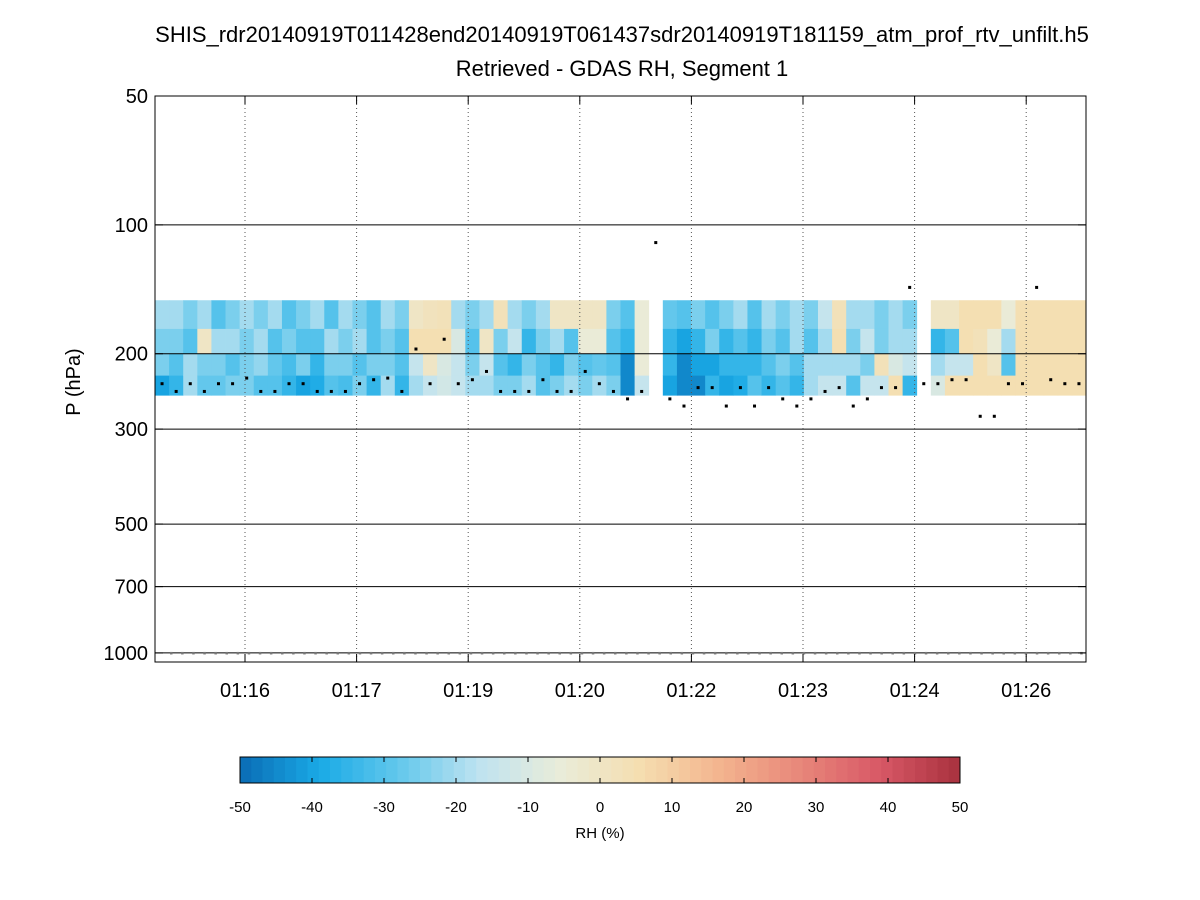  What do you see at coordinates (245, 691) in the screenshot?
I see `x-tick-label: 01:16` at bounding box center [245, 691].